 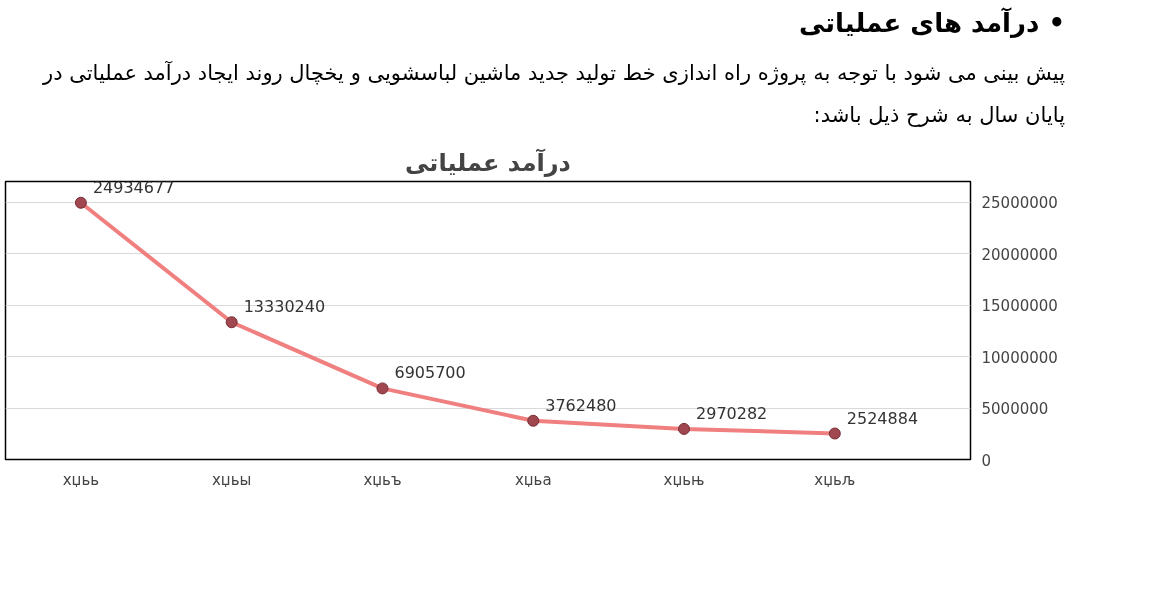 I want to click on y-tick-label: 5000000, so click(x=1015, y=409).